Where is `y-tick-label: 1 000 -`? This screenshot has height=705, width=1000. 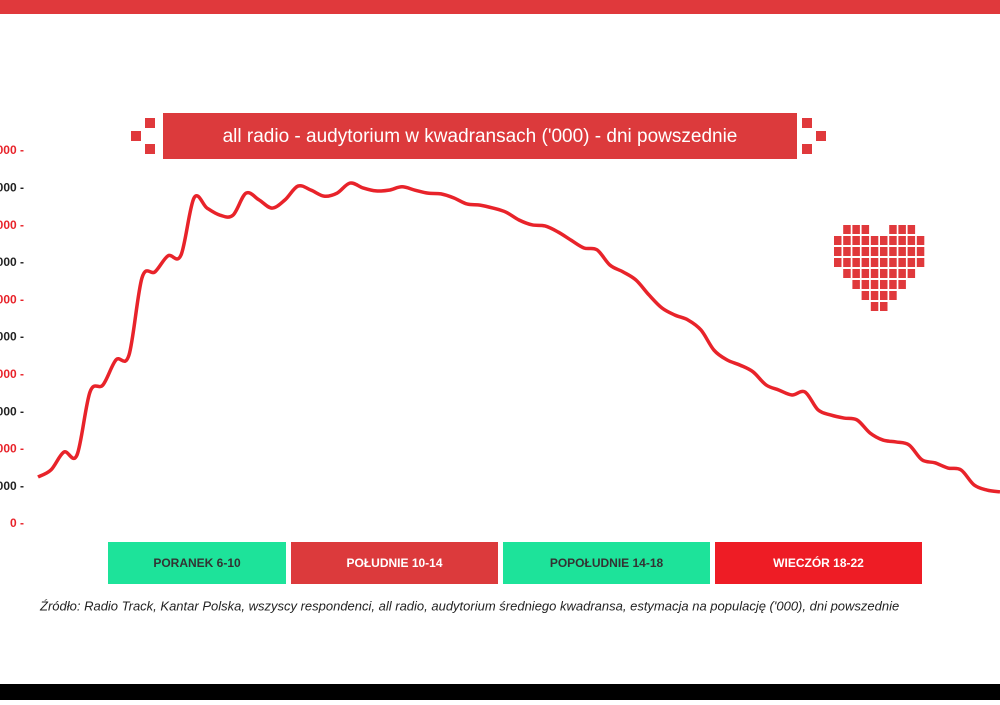 y-tick-label: 1 000 - is located at coordinates (12, 486).